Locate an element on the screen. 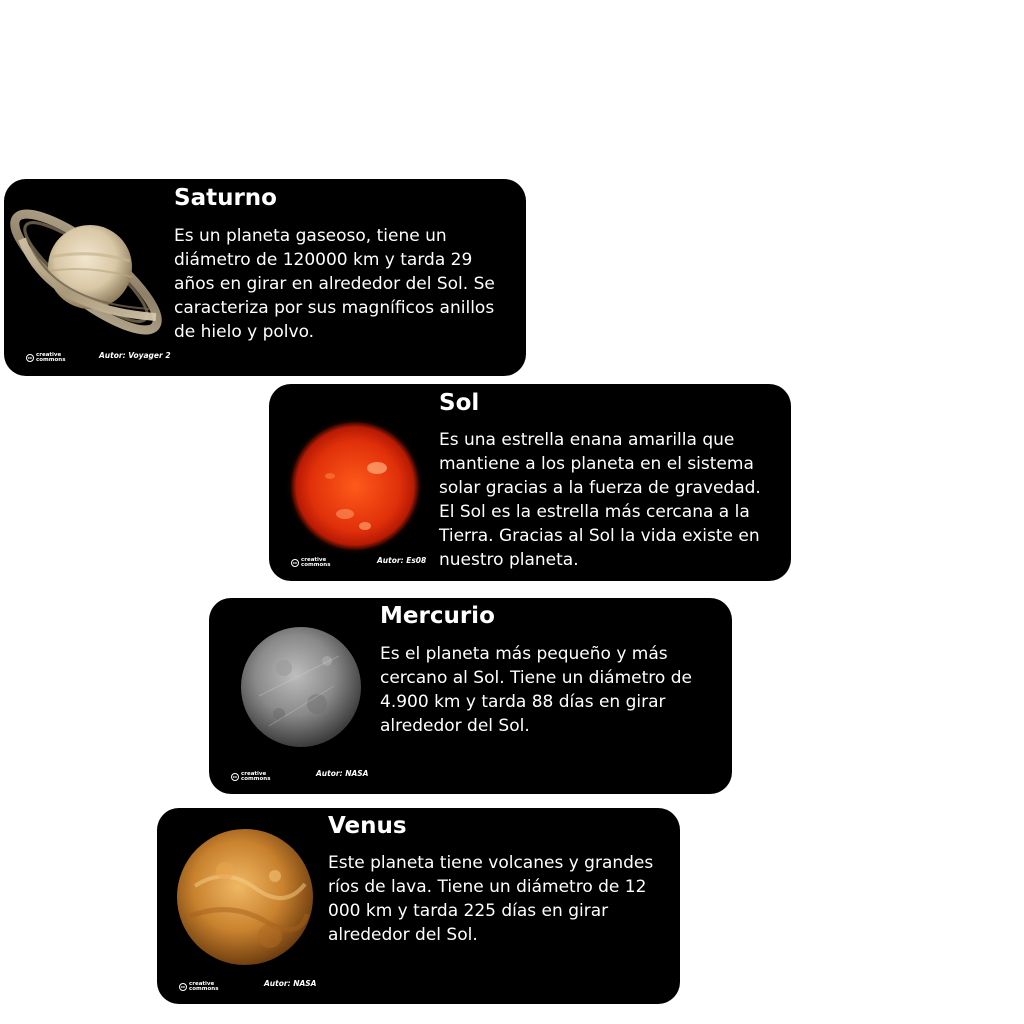 This screenshot has width=1024, height=1024. card-title: Mercurio is located at coordinates (437, 616).